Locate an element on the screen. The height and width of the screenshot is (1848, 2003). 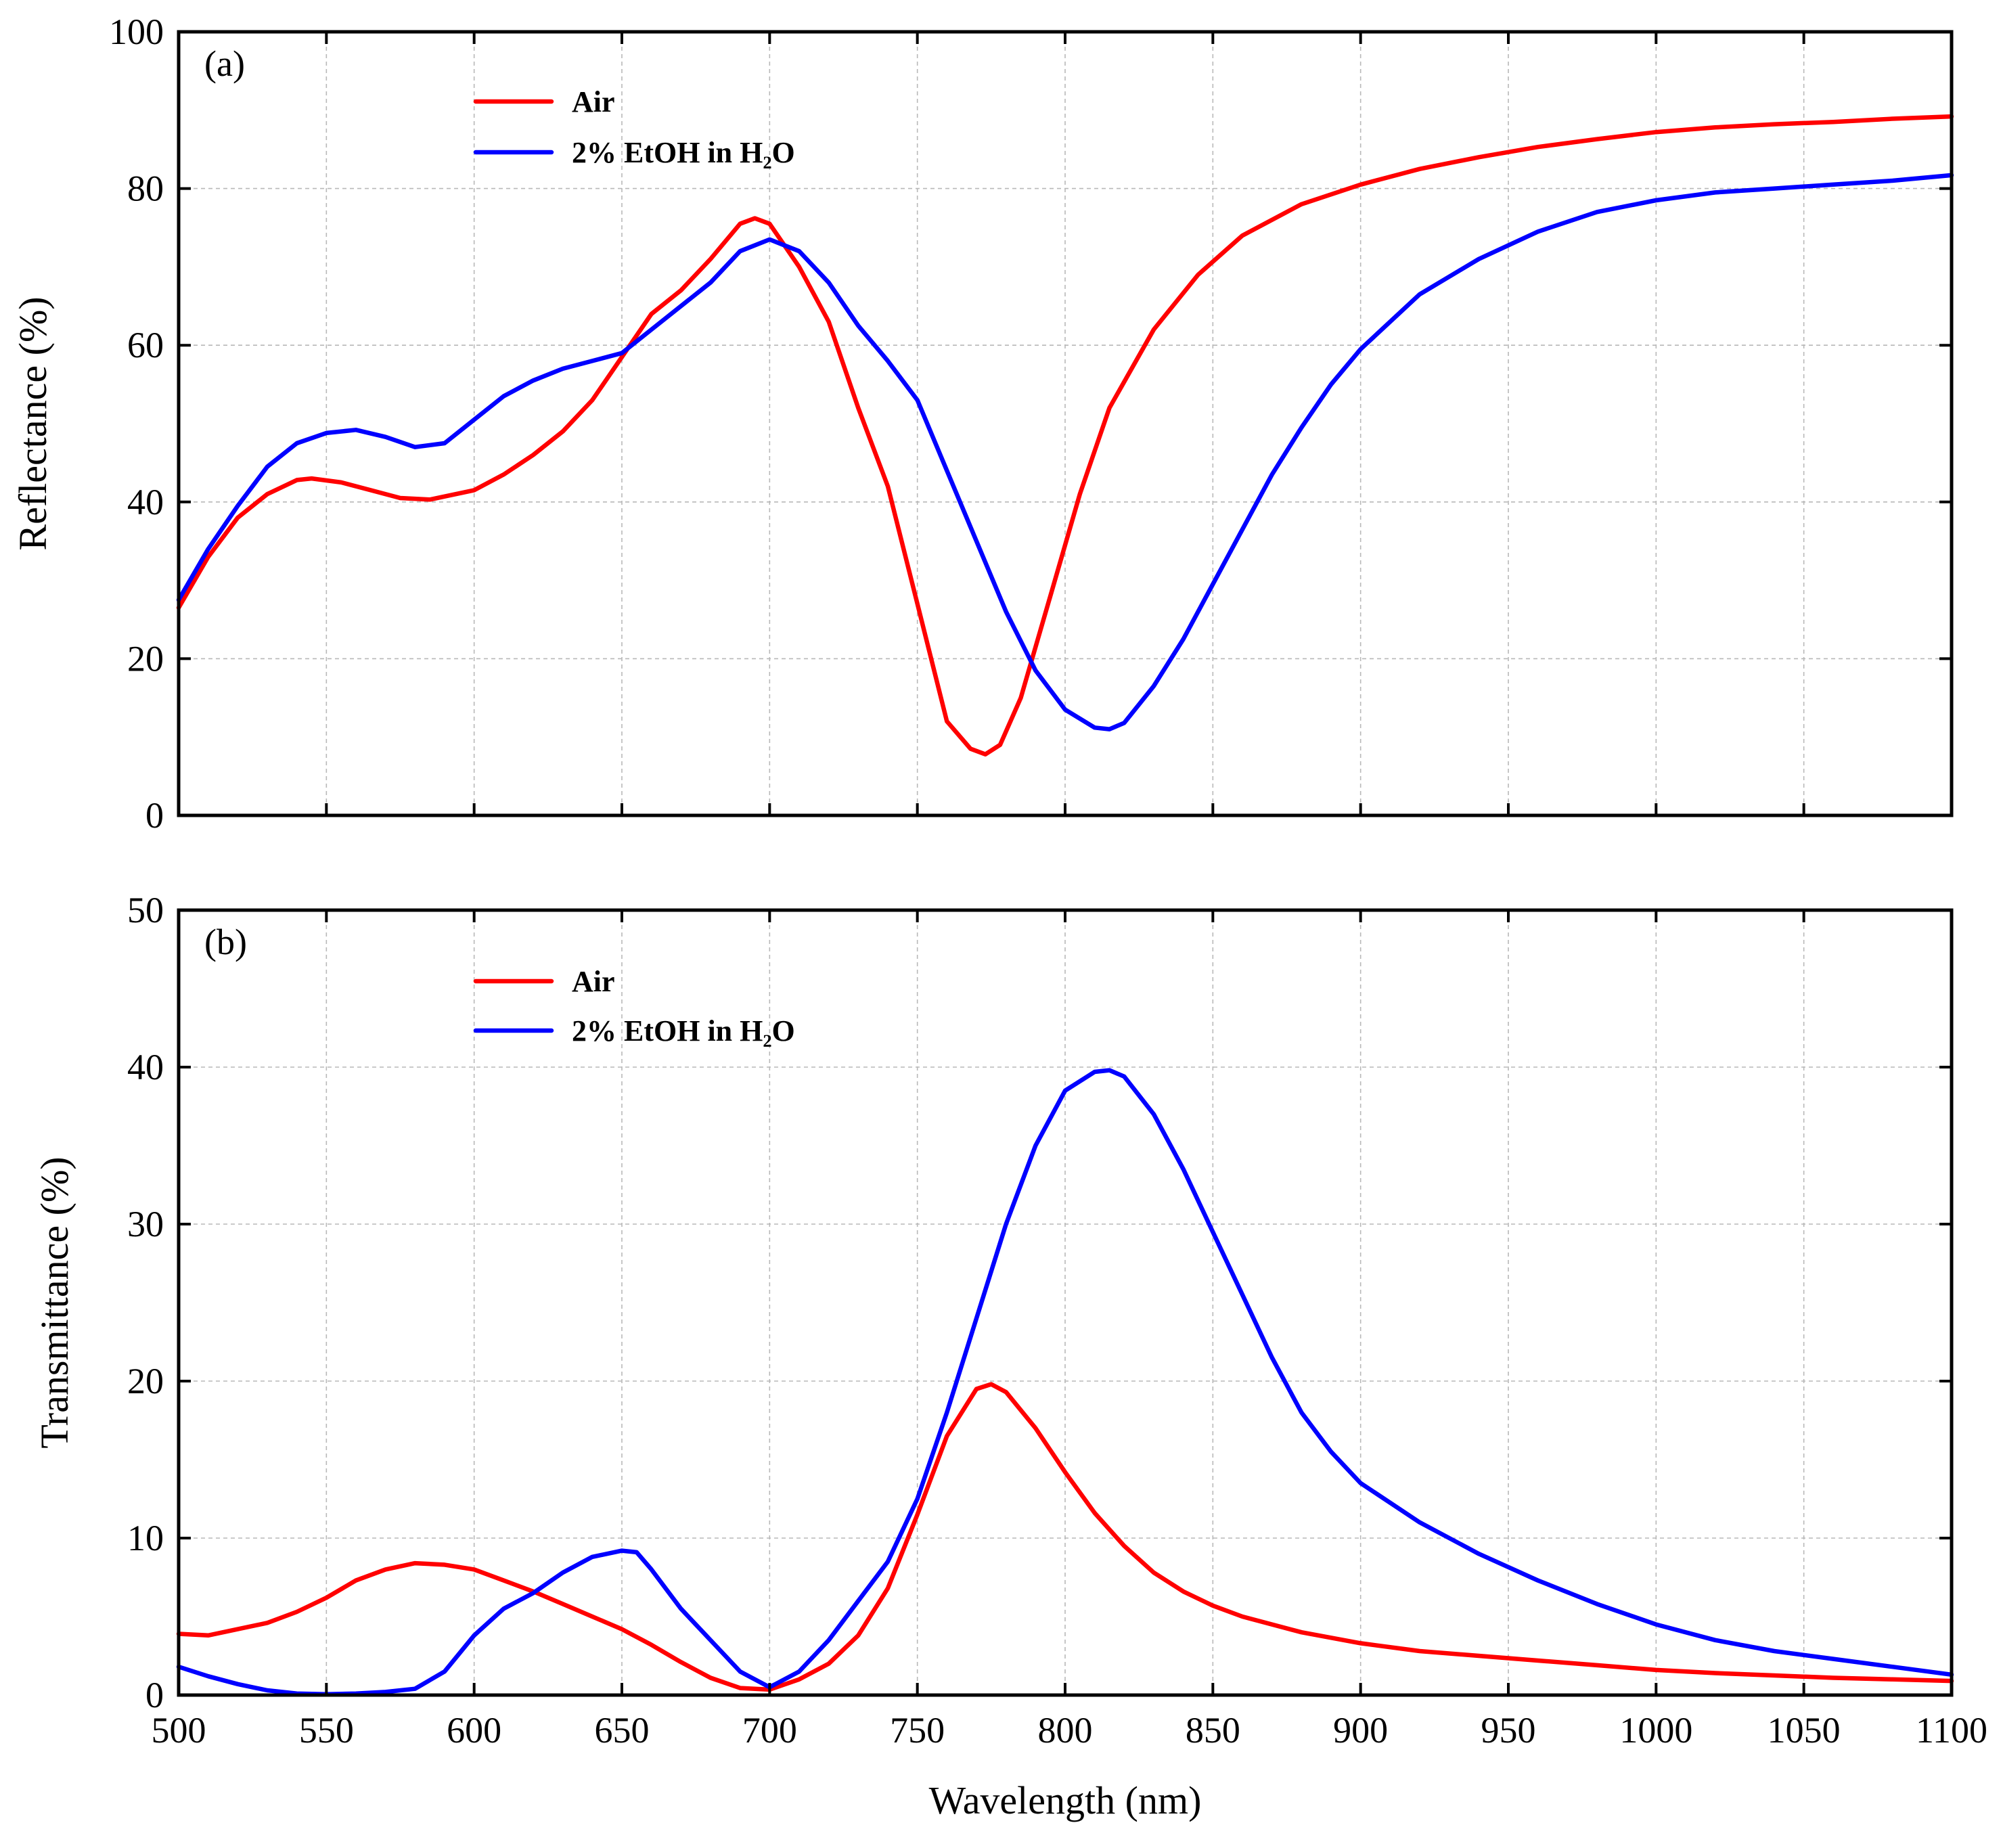
x-tick-label: 1050 is located at coordinates (1804, 1730).